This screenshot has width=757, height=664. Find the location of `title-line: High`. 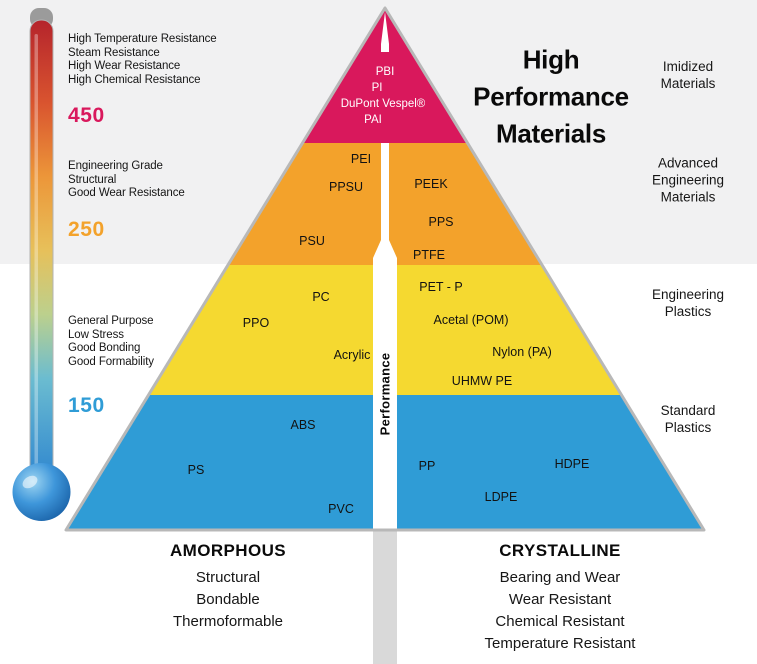

title-line: High is located at coordinates (551, 59).